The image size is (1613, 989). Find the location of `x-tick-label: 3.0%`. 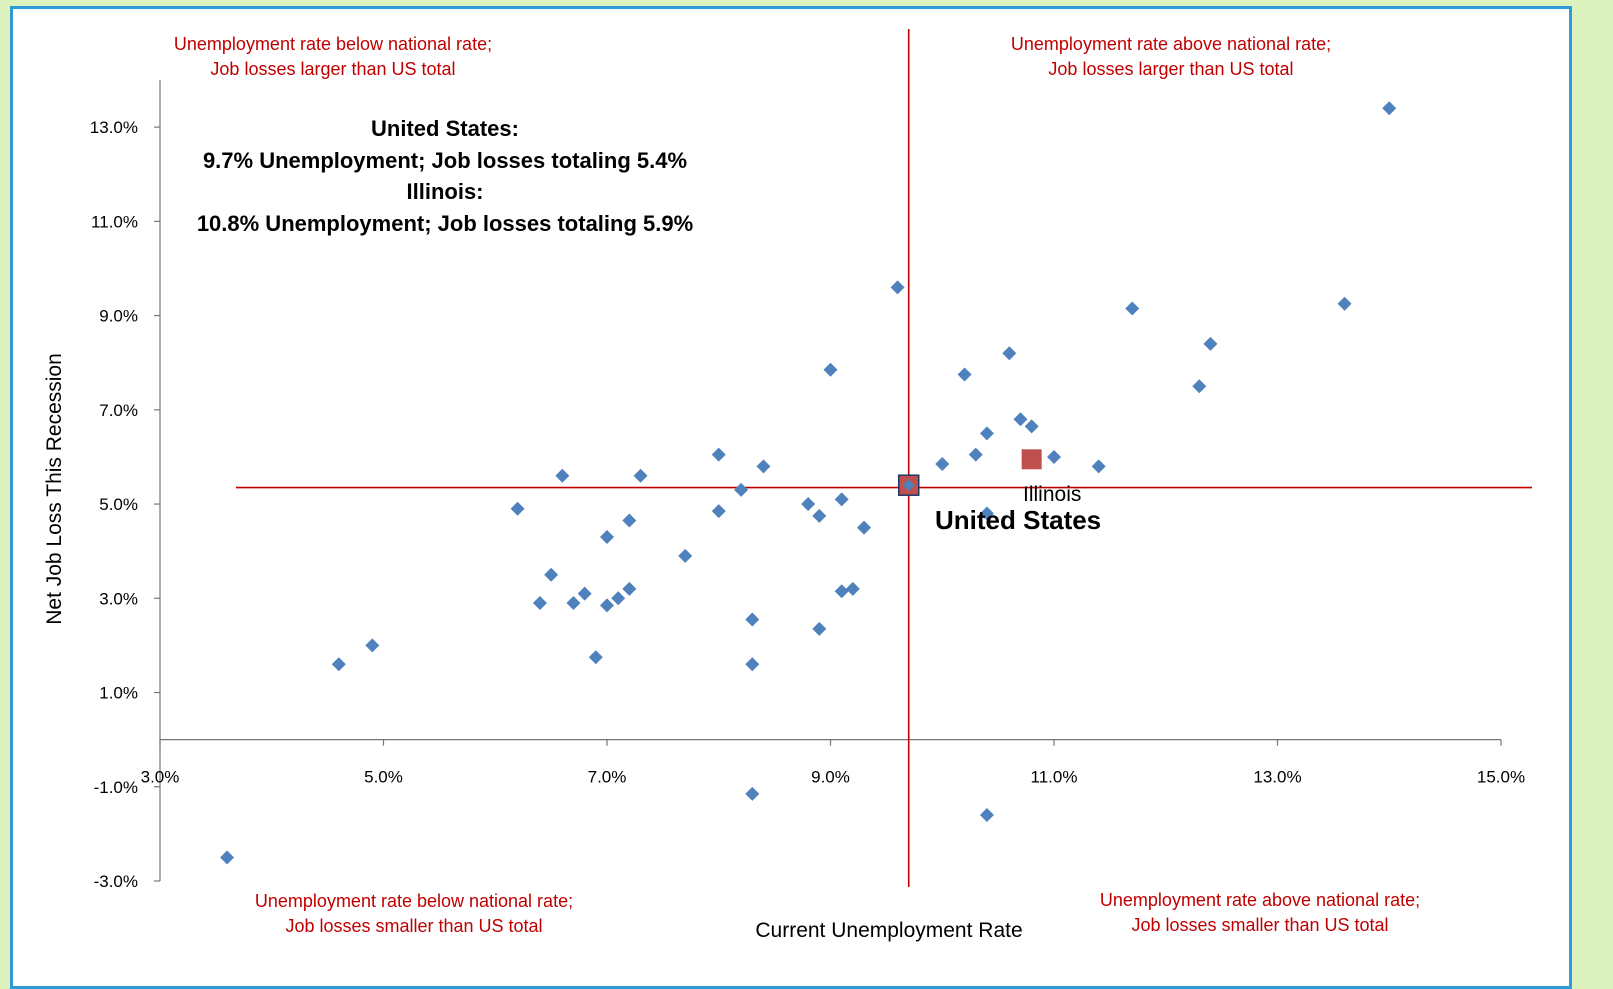

x-tick-label: 3.0% is located at coordinates (160, 777).